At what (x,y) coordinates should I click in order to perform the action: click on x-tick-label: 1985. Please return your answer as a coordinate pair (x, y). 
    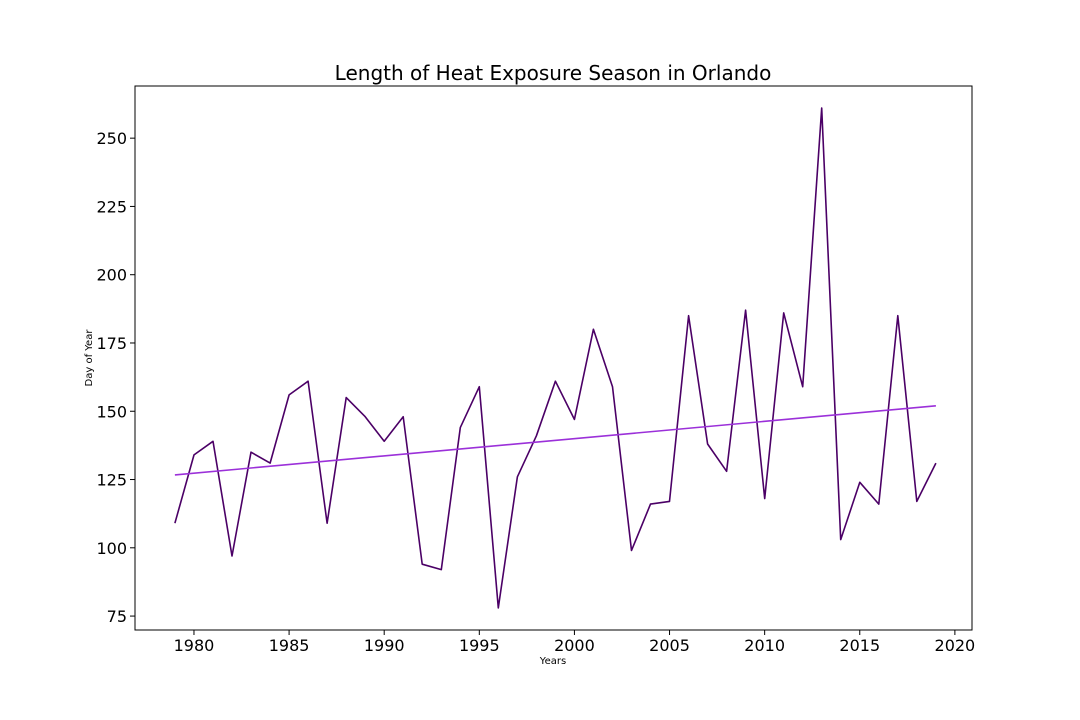
    Looking at the image, I should click on (289, 645).